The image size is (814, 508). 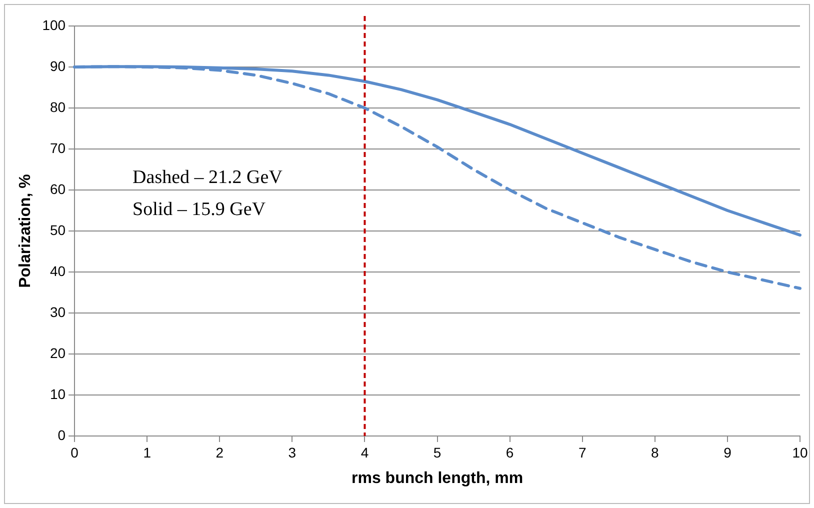 What do you see at coordinates (58, 270) in the screenshot?
I see `y-tick-label: 40` at bounding box center [58, 270].